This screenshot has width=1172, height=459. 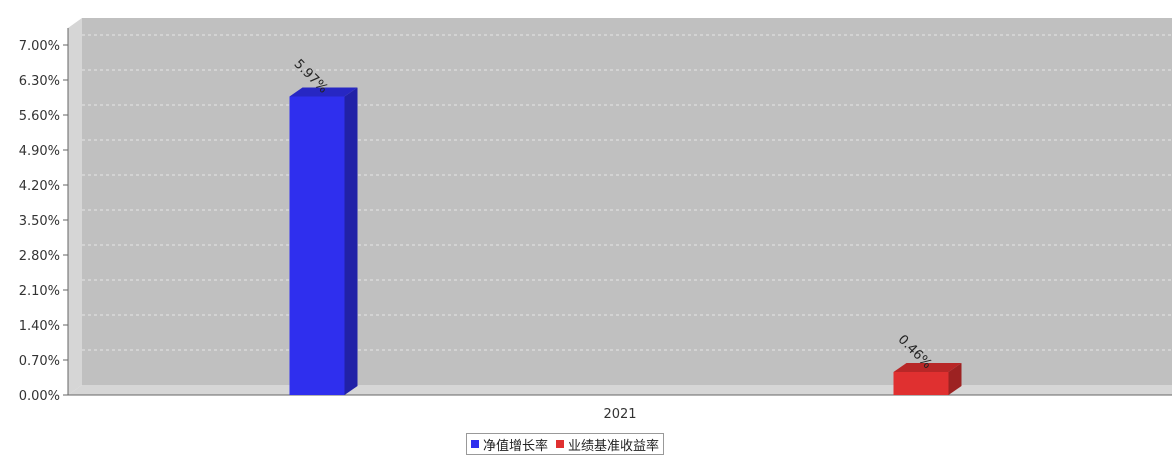 What do you see at coordinates (560, 444) in the screenshot?
I see `legend-swatch-benchmark` at bounding box center [560, 444].